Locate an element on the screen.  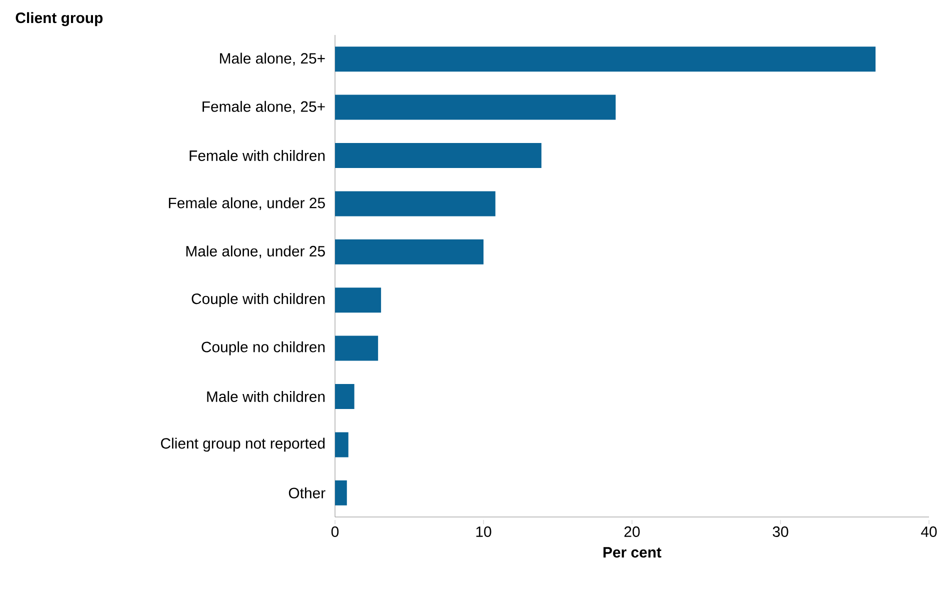
y-tick-label: Male alone, 25+ is located at coordinates (272, 59).